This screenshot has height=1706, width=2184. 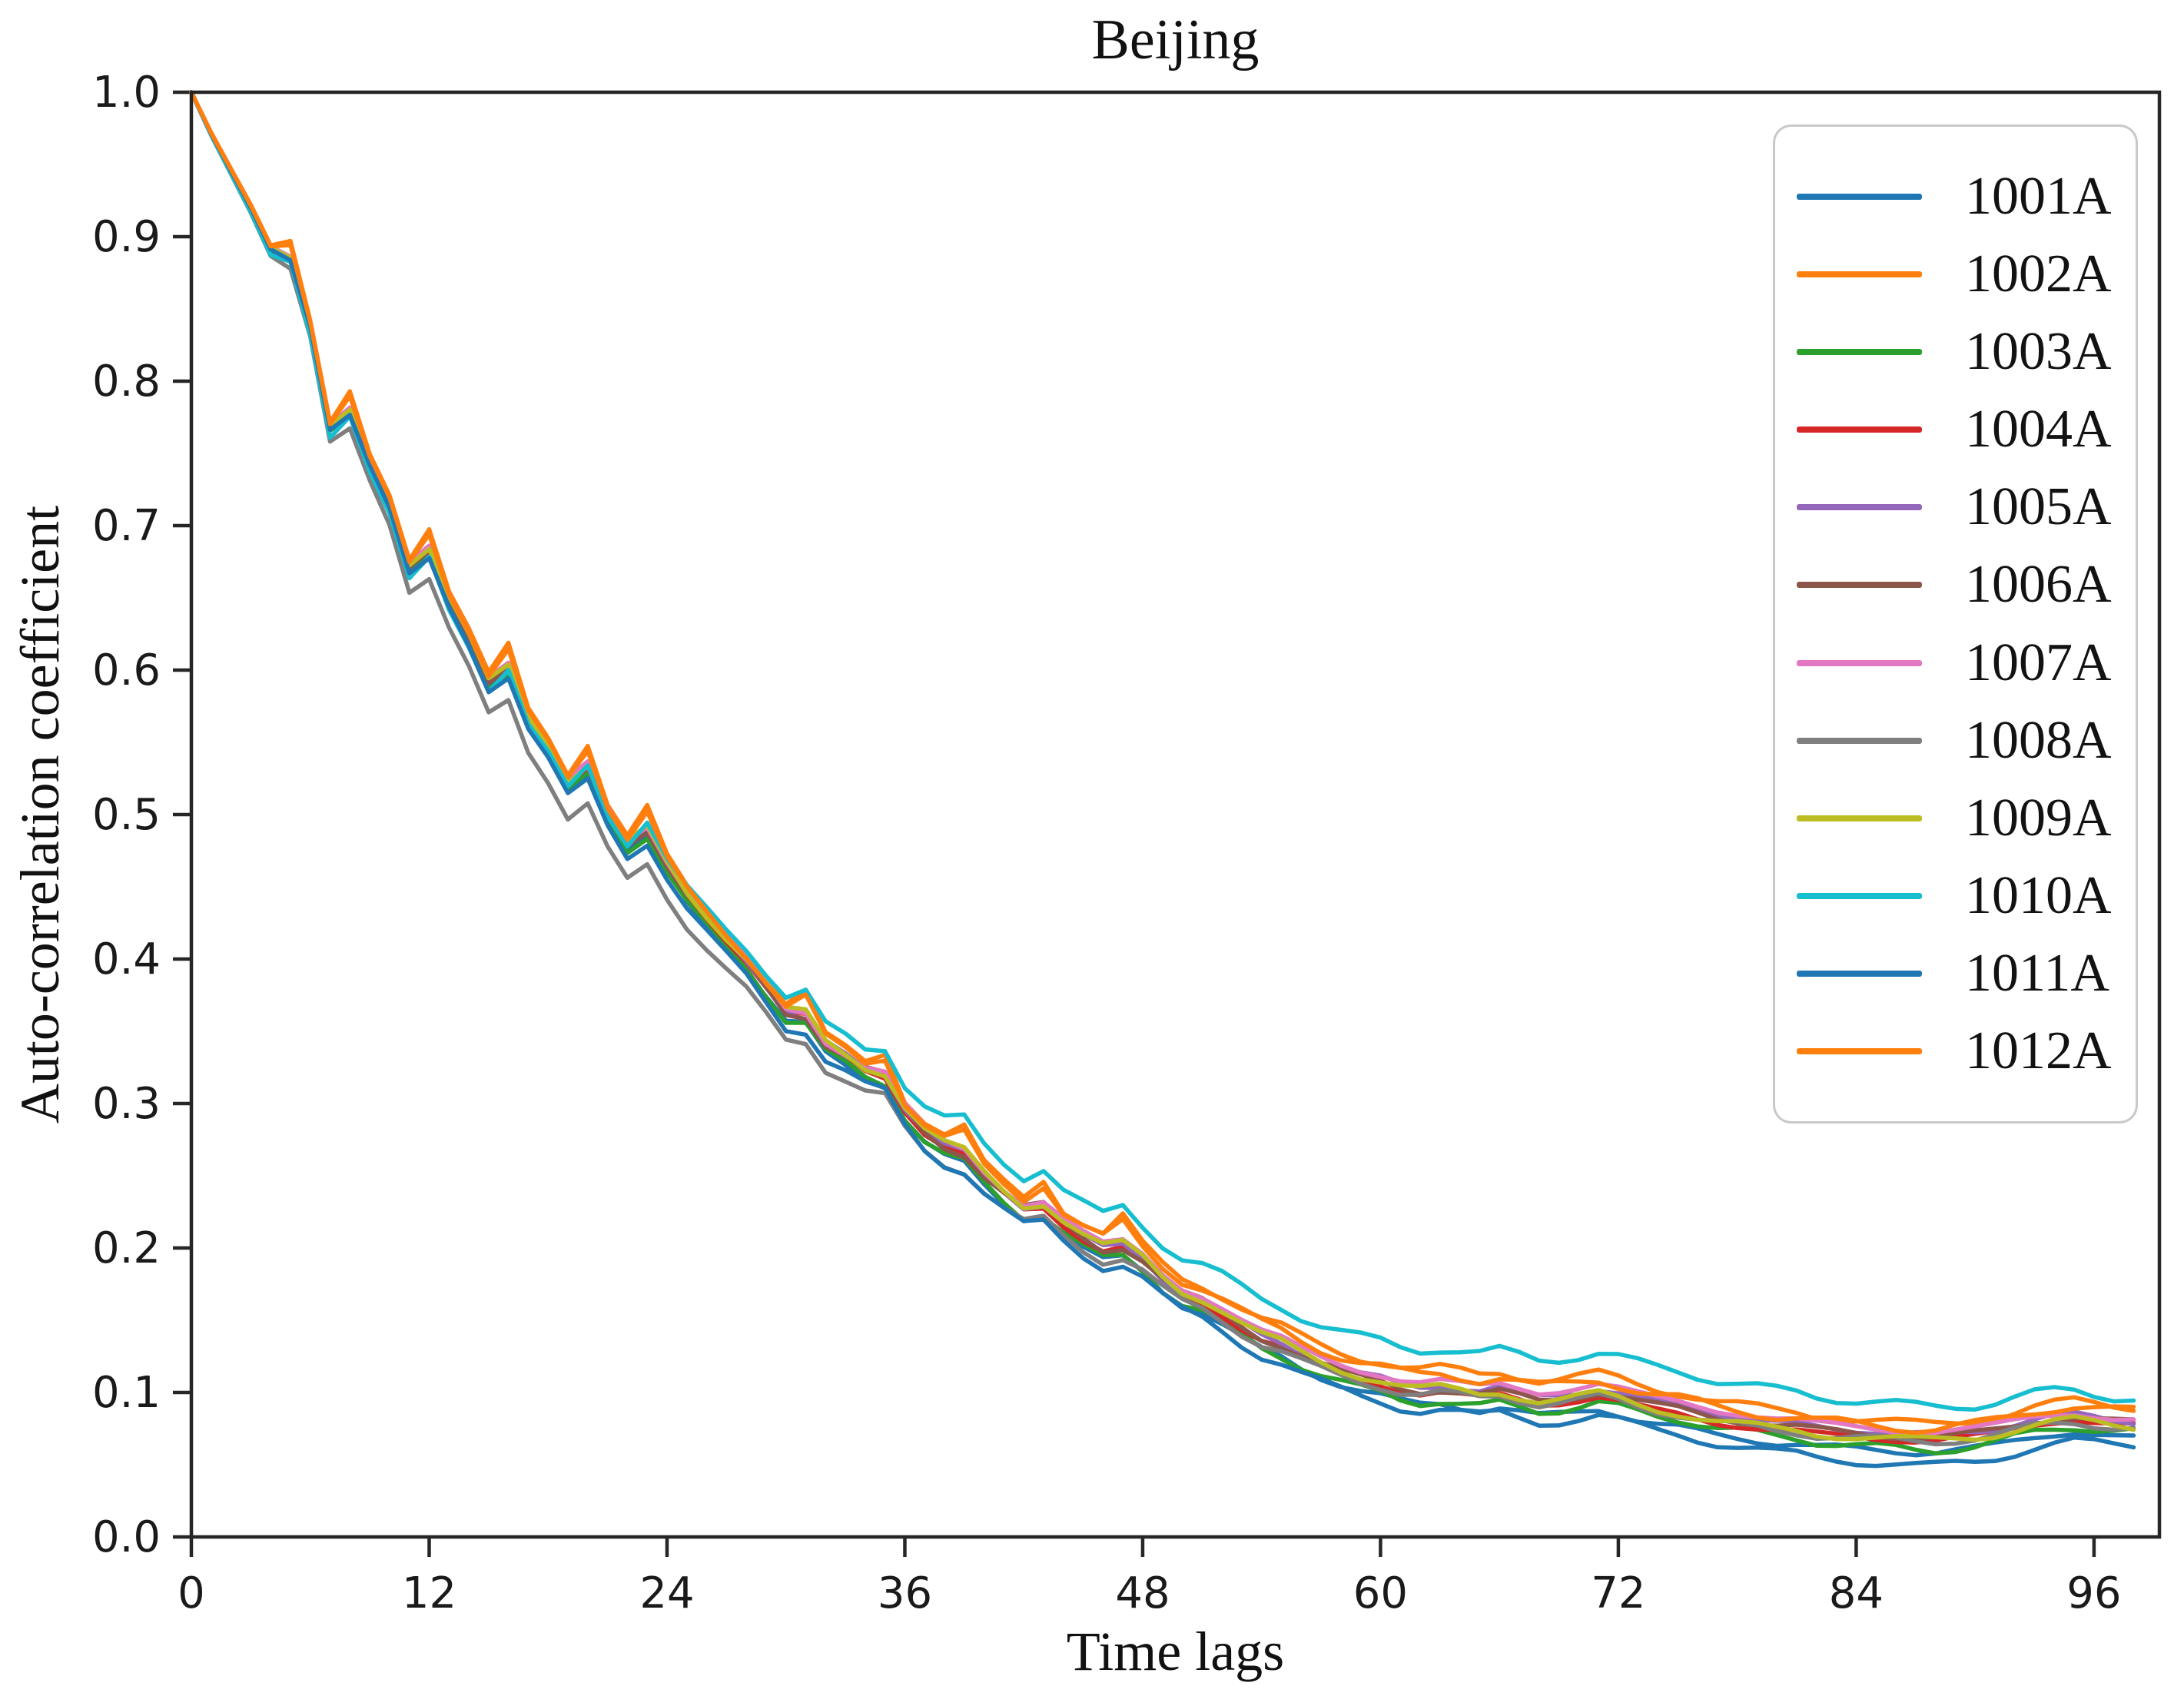 I want to click on y-axis-label: Auto-correlation coefficient, so click(x=40, y=814).